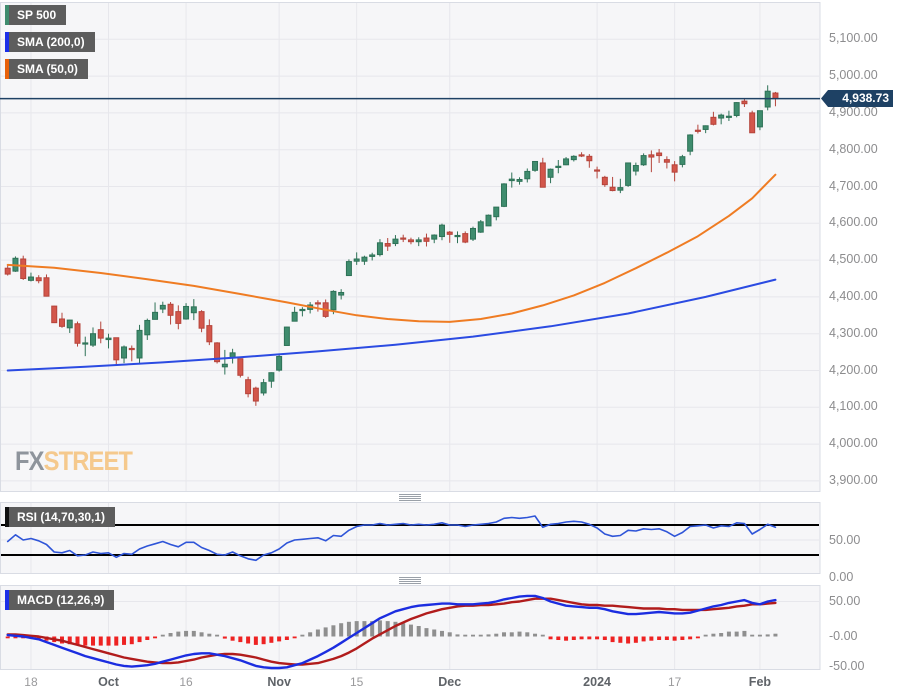 Image resolution: width=898 pixels, height=697 pixels. I want to click on price-axis-label: 4,700.00, so click(853, 185).